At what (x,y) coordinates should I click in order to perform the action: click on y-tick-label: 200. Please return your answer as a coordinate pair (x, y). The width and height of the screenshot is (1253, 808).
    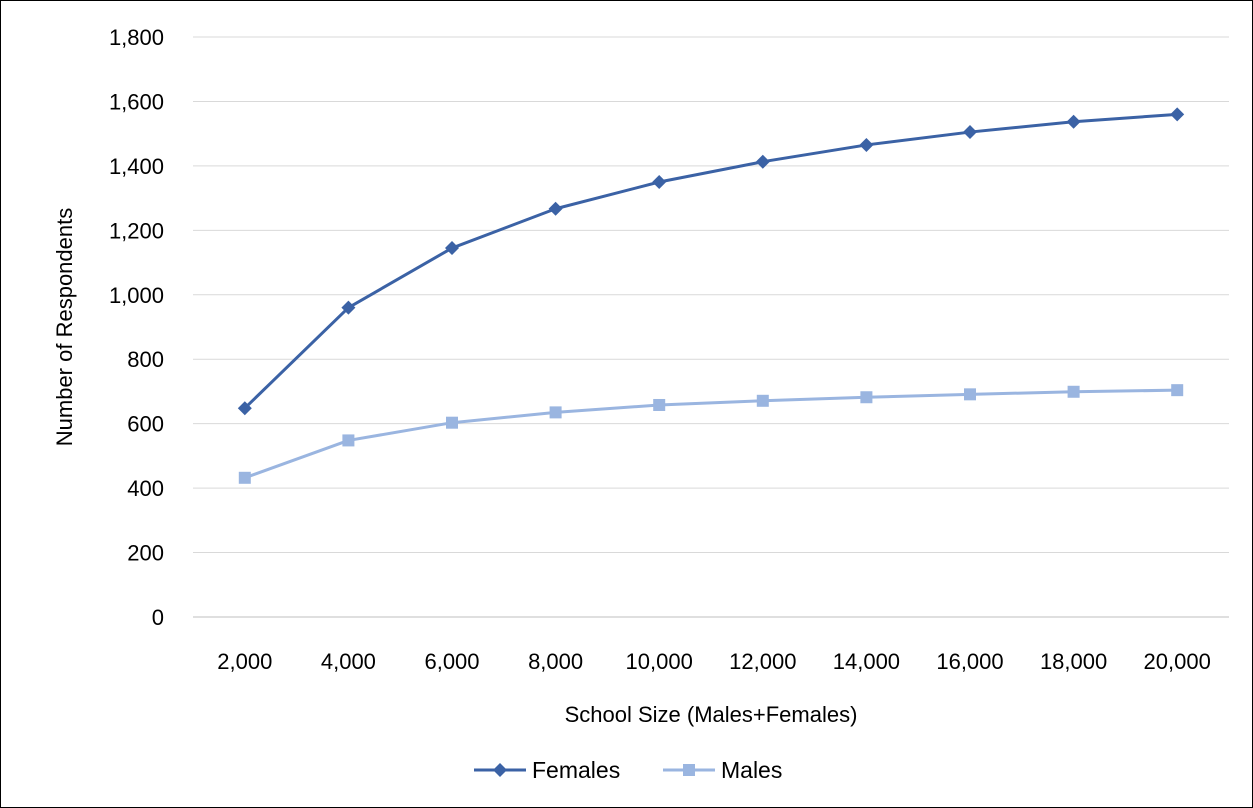
    Looking at the image, I should click on (145, 553).